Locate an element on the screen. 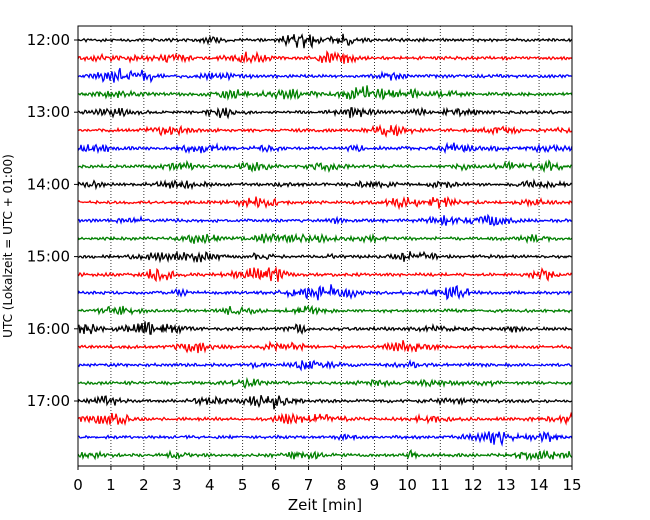 Image resolution: width=650 pixels, height=520 pixels. x-tick-label: 3 is located at coordinates (177, 485).